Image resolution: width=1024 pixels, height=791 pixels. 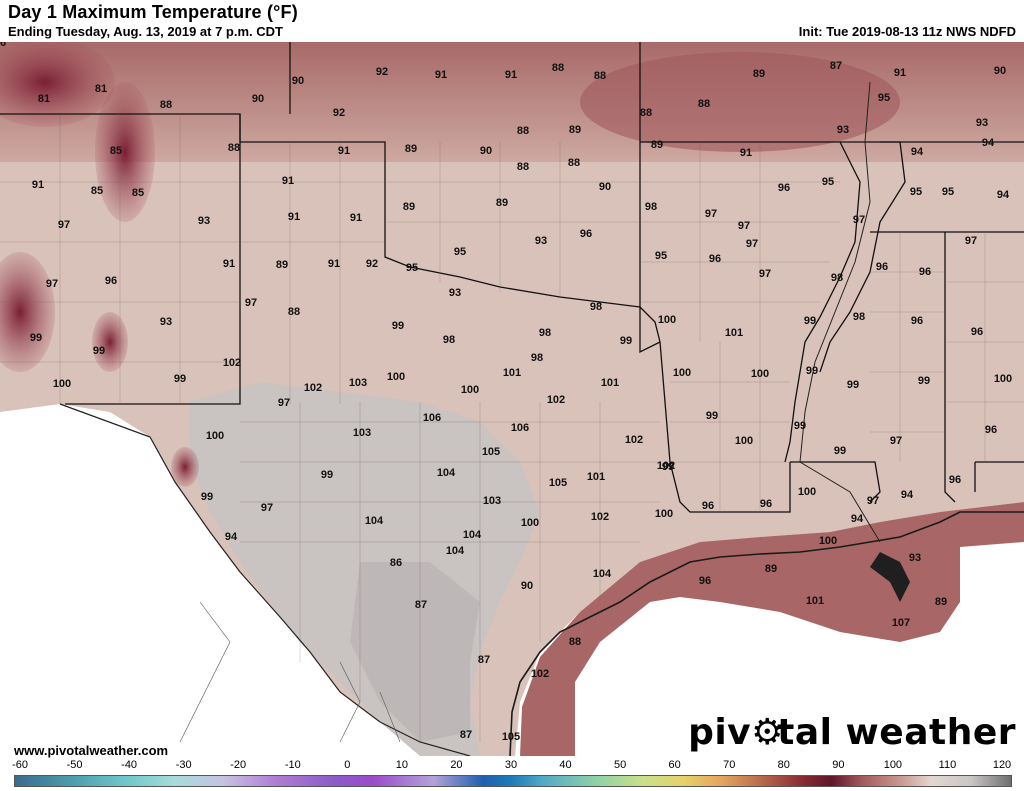 I want to click on init-time: Init: Tue 2019-08-13 11z NWS NDFD, so click(x=907, y=31).